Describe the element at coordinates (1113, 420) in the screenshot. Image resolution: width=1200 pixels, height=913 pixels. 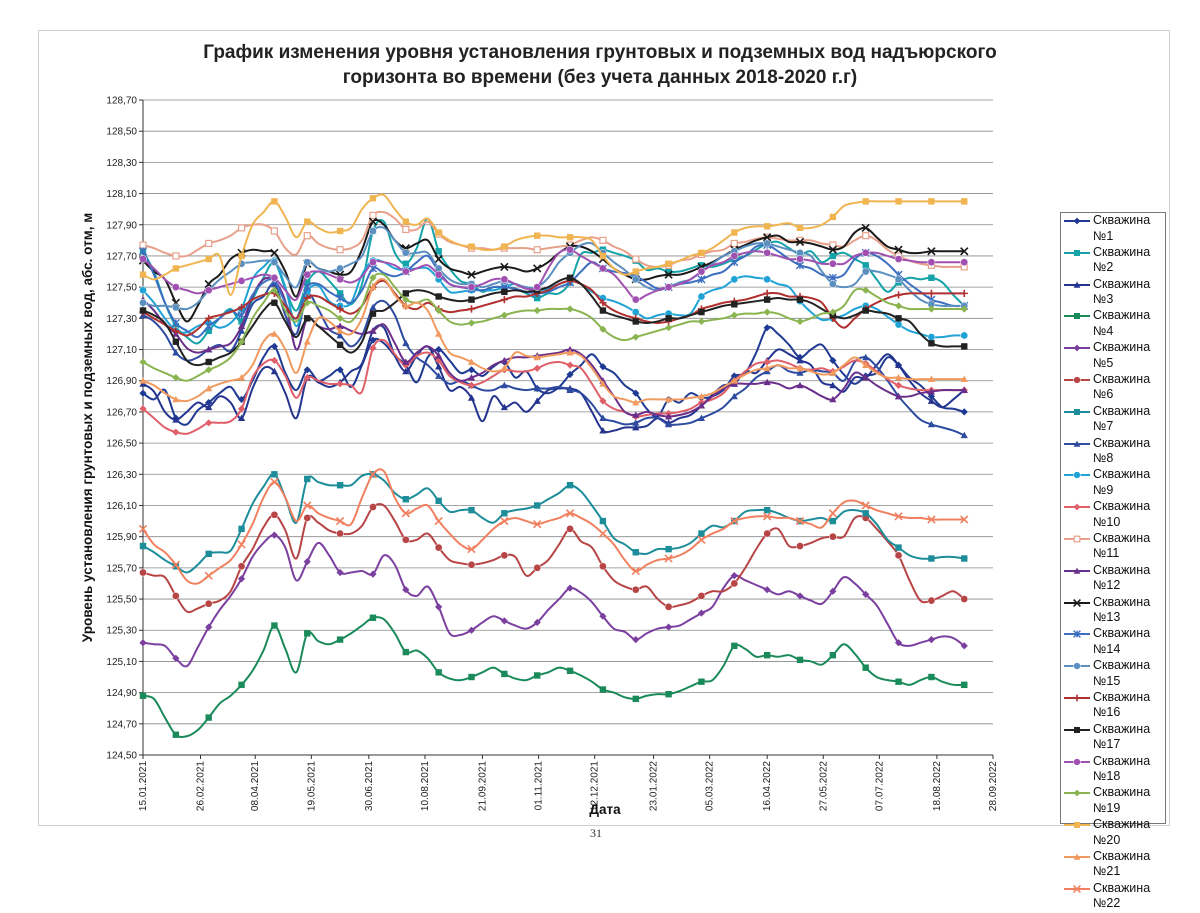
I see `legend-item: Скважина №7` at that location.